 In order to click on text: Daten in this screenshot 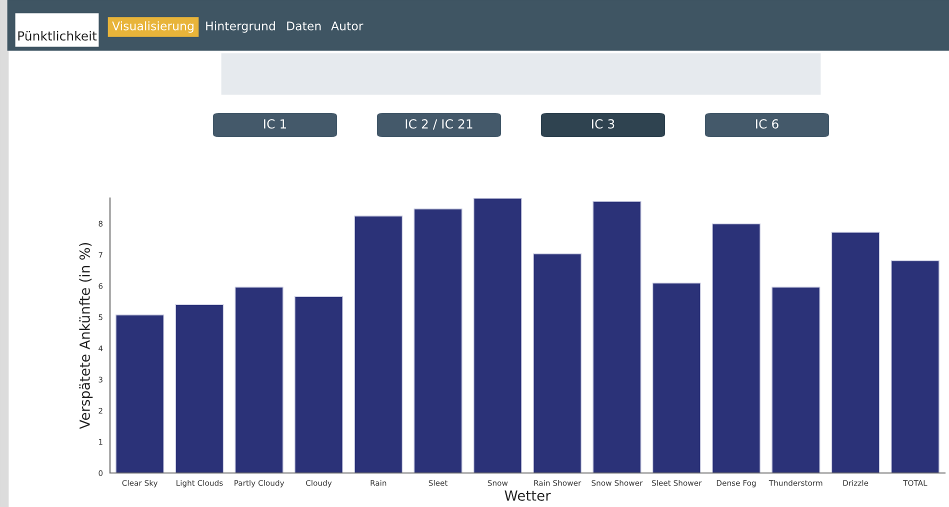, I will do `click(304, 26)`.